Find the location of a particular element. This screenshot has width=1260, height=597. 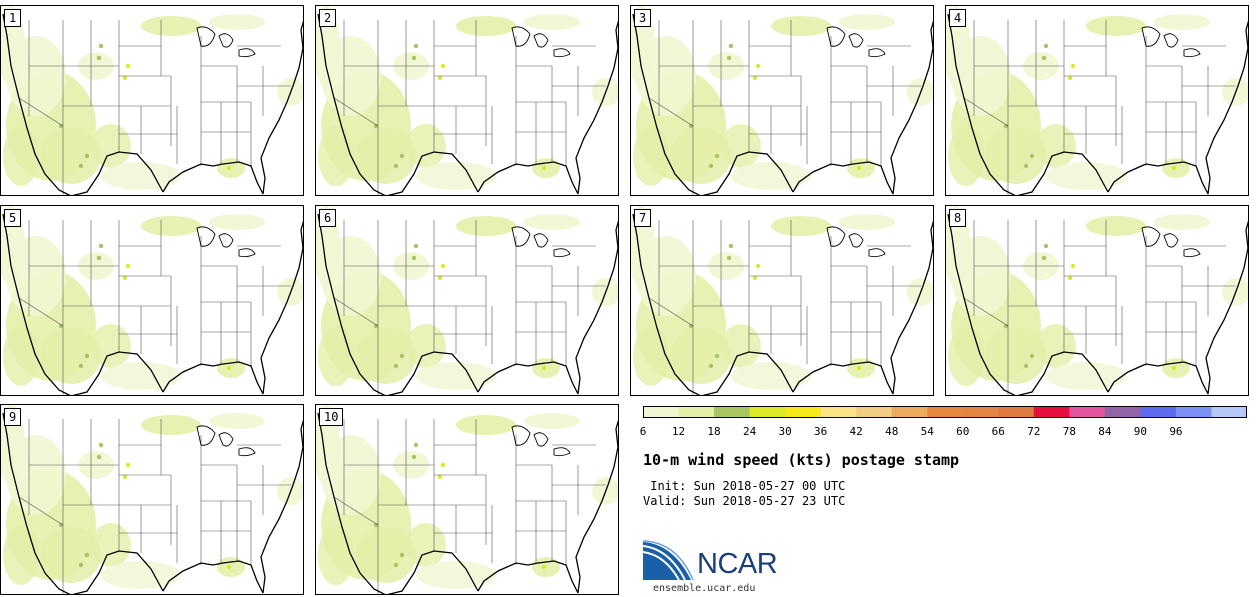

map-panel-3: 3 is located at coordinates (782, 100).